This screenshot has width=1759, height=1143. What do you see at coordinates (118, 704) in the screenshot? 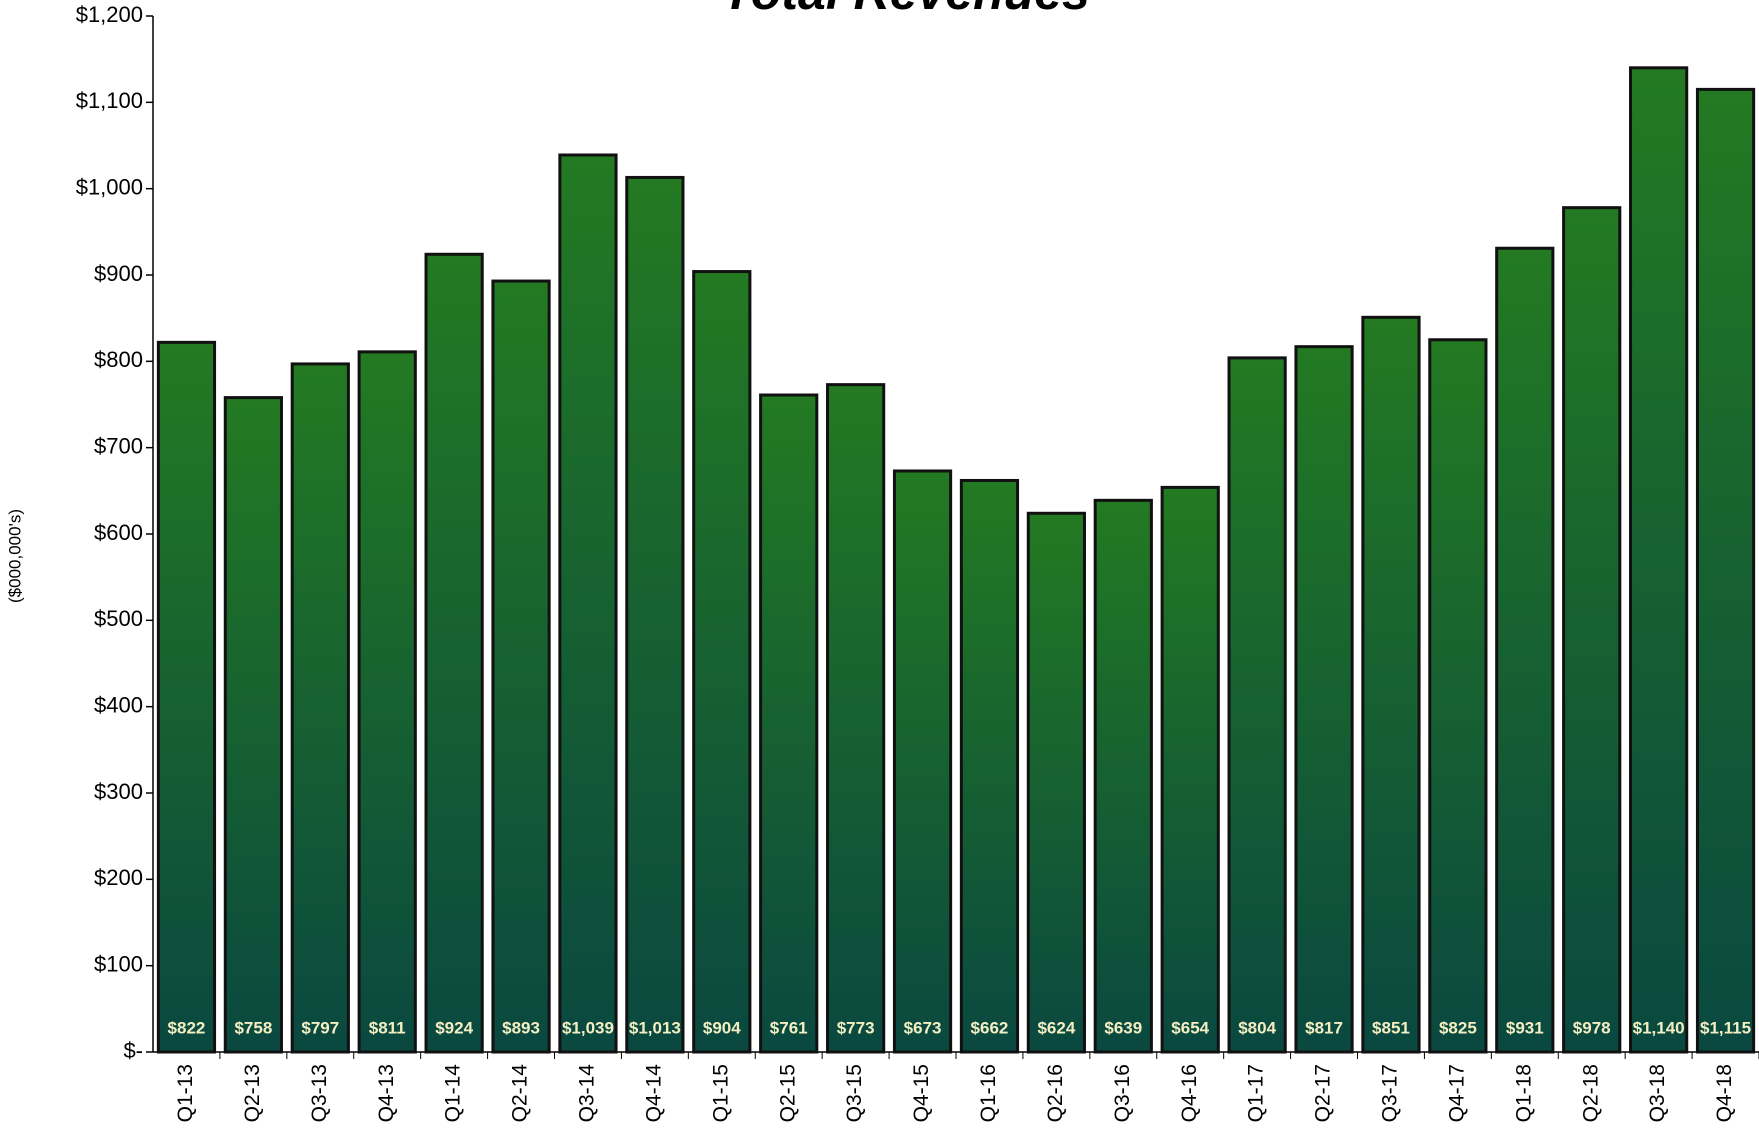
I see `y-tick-label: $400` at bounding box center [118, 704].